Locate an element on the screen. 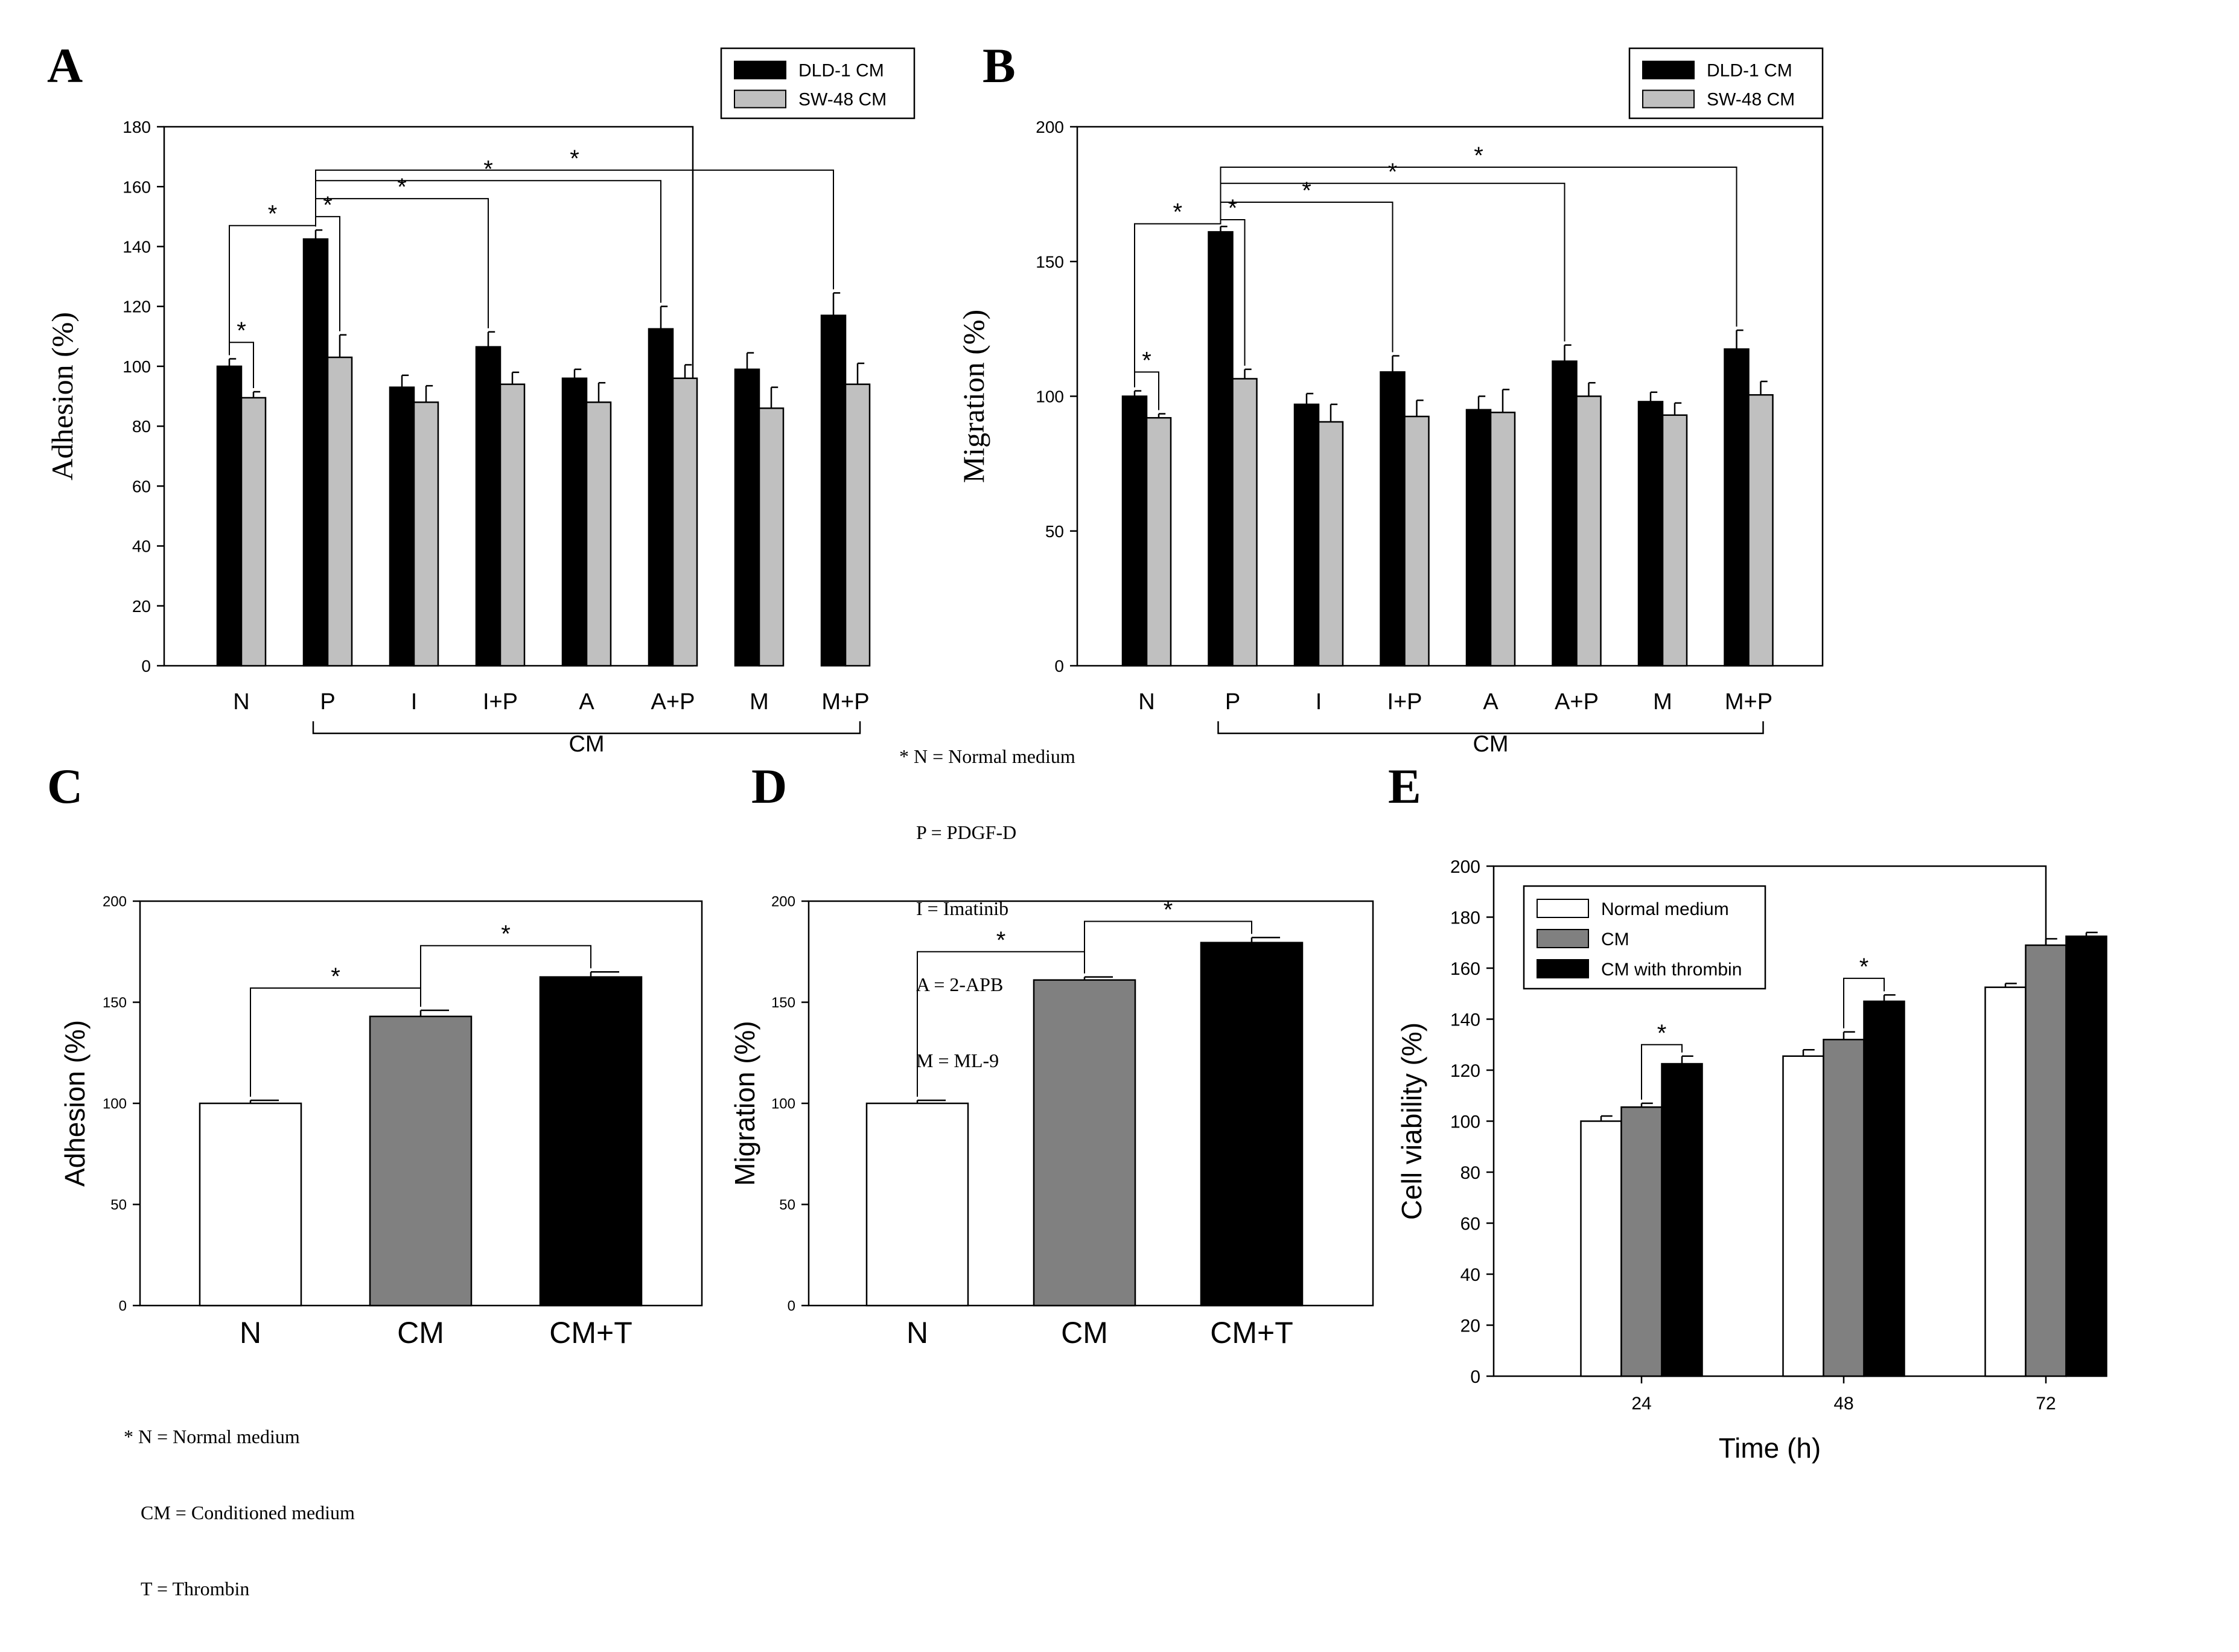 The height and width of the screenshot is (1652, 2239). note-line: P = PDGF-D is located at coordinates (966, 832).